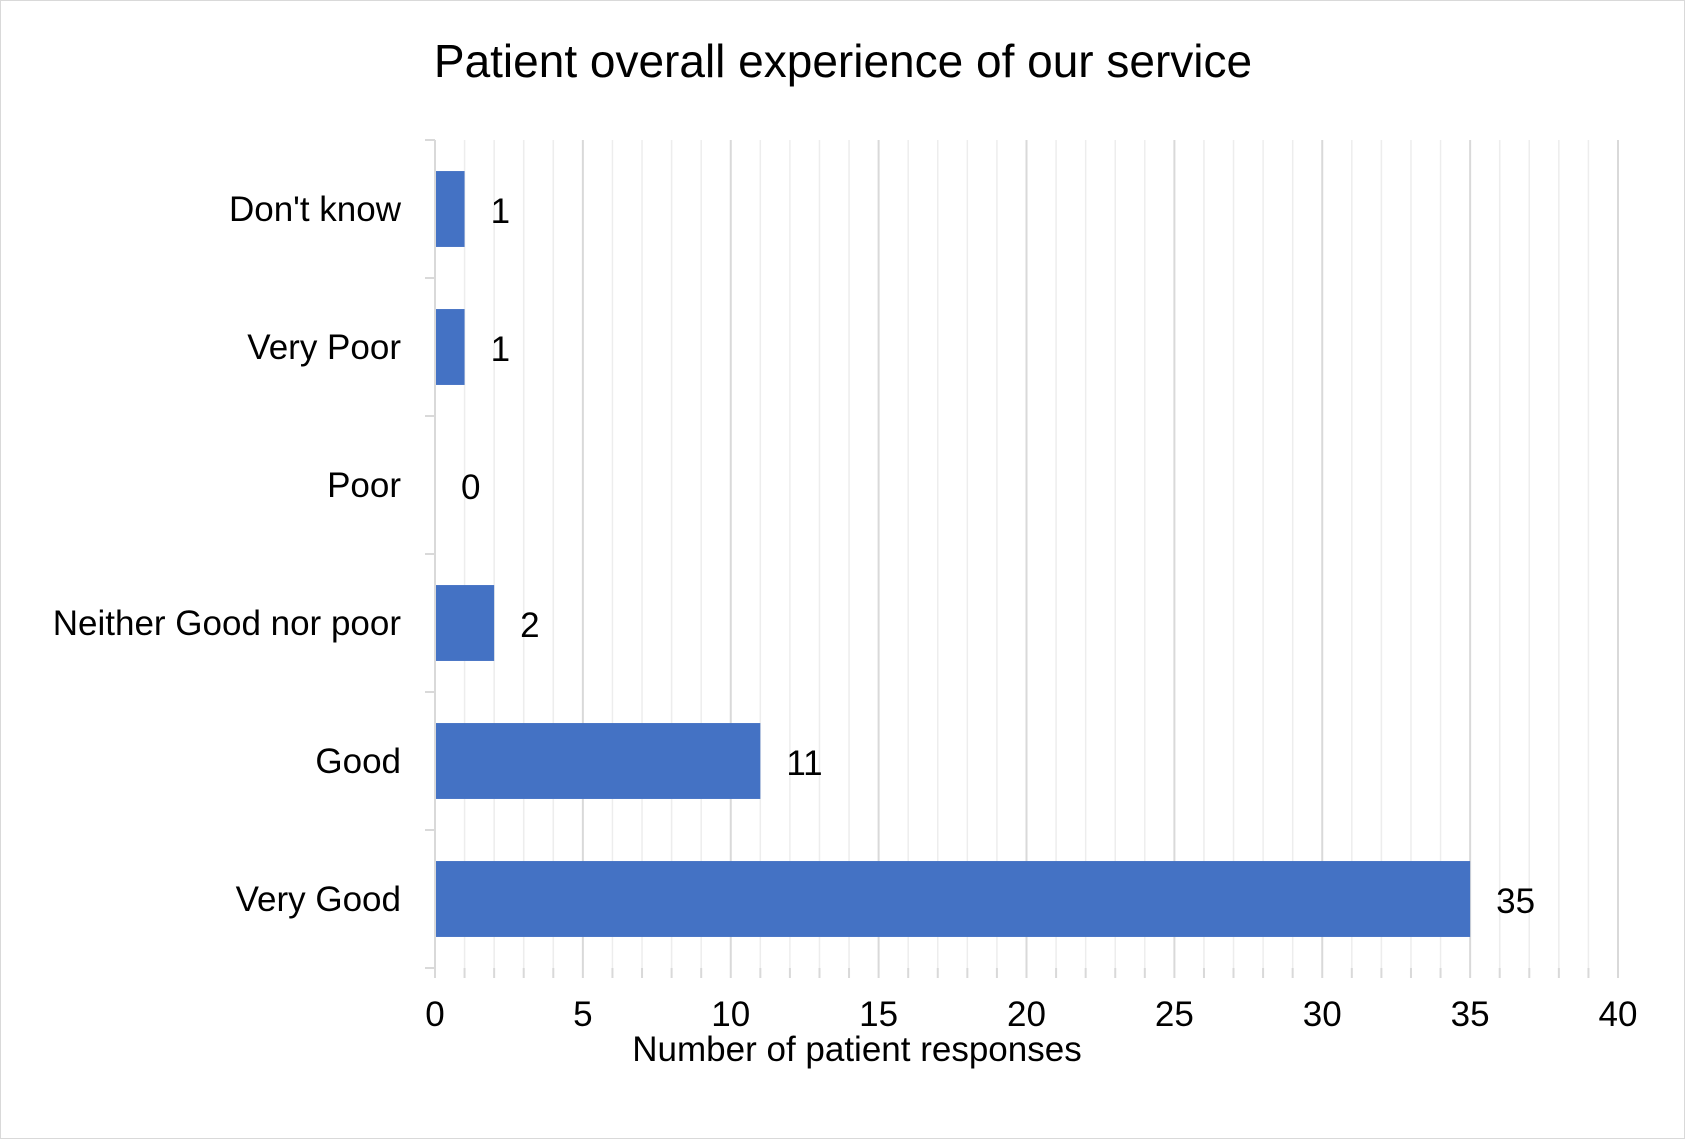 This screenshot has height=1139, width=1685. Describe the element at coordinates (364, 485) in the screenshot. I see `category-label: Poor` at that location.